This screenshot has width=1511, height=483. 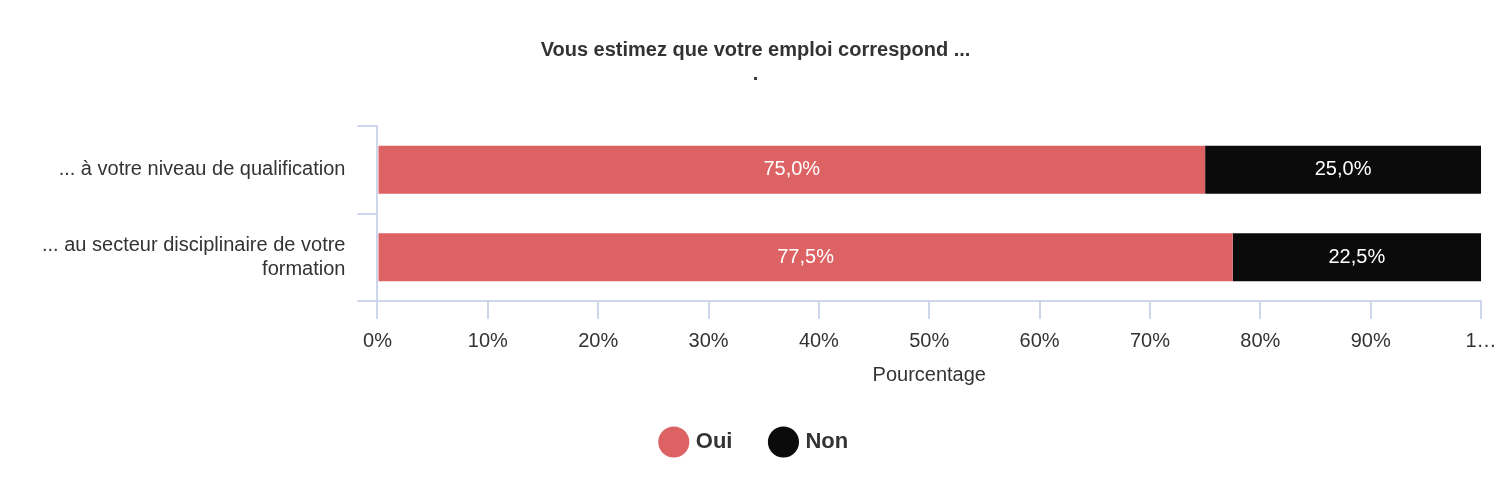 I want to click on data-label: 75,0%, so click(x=792, y=168).